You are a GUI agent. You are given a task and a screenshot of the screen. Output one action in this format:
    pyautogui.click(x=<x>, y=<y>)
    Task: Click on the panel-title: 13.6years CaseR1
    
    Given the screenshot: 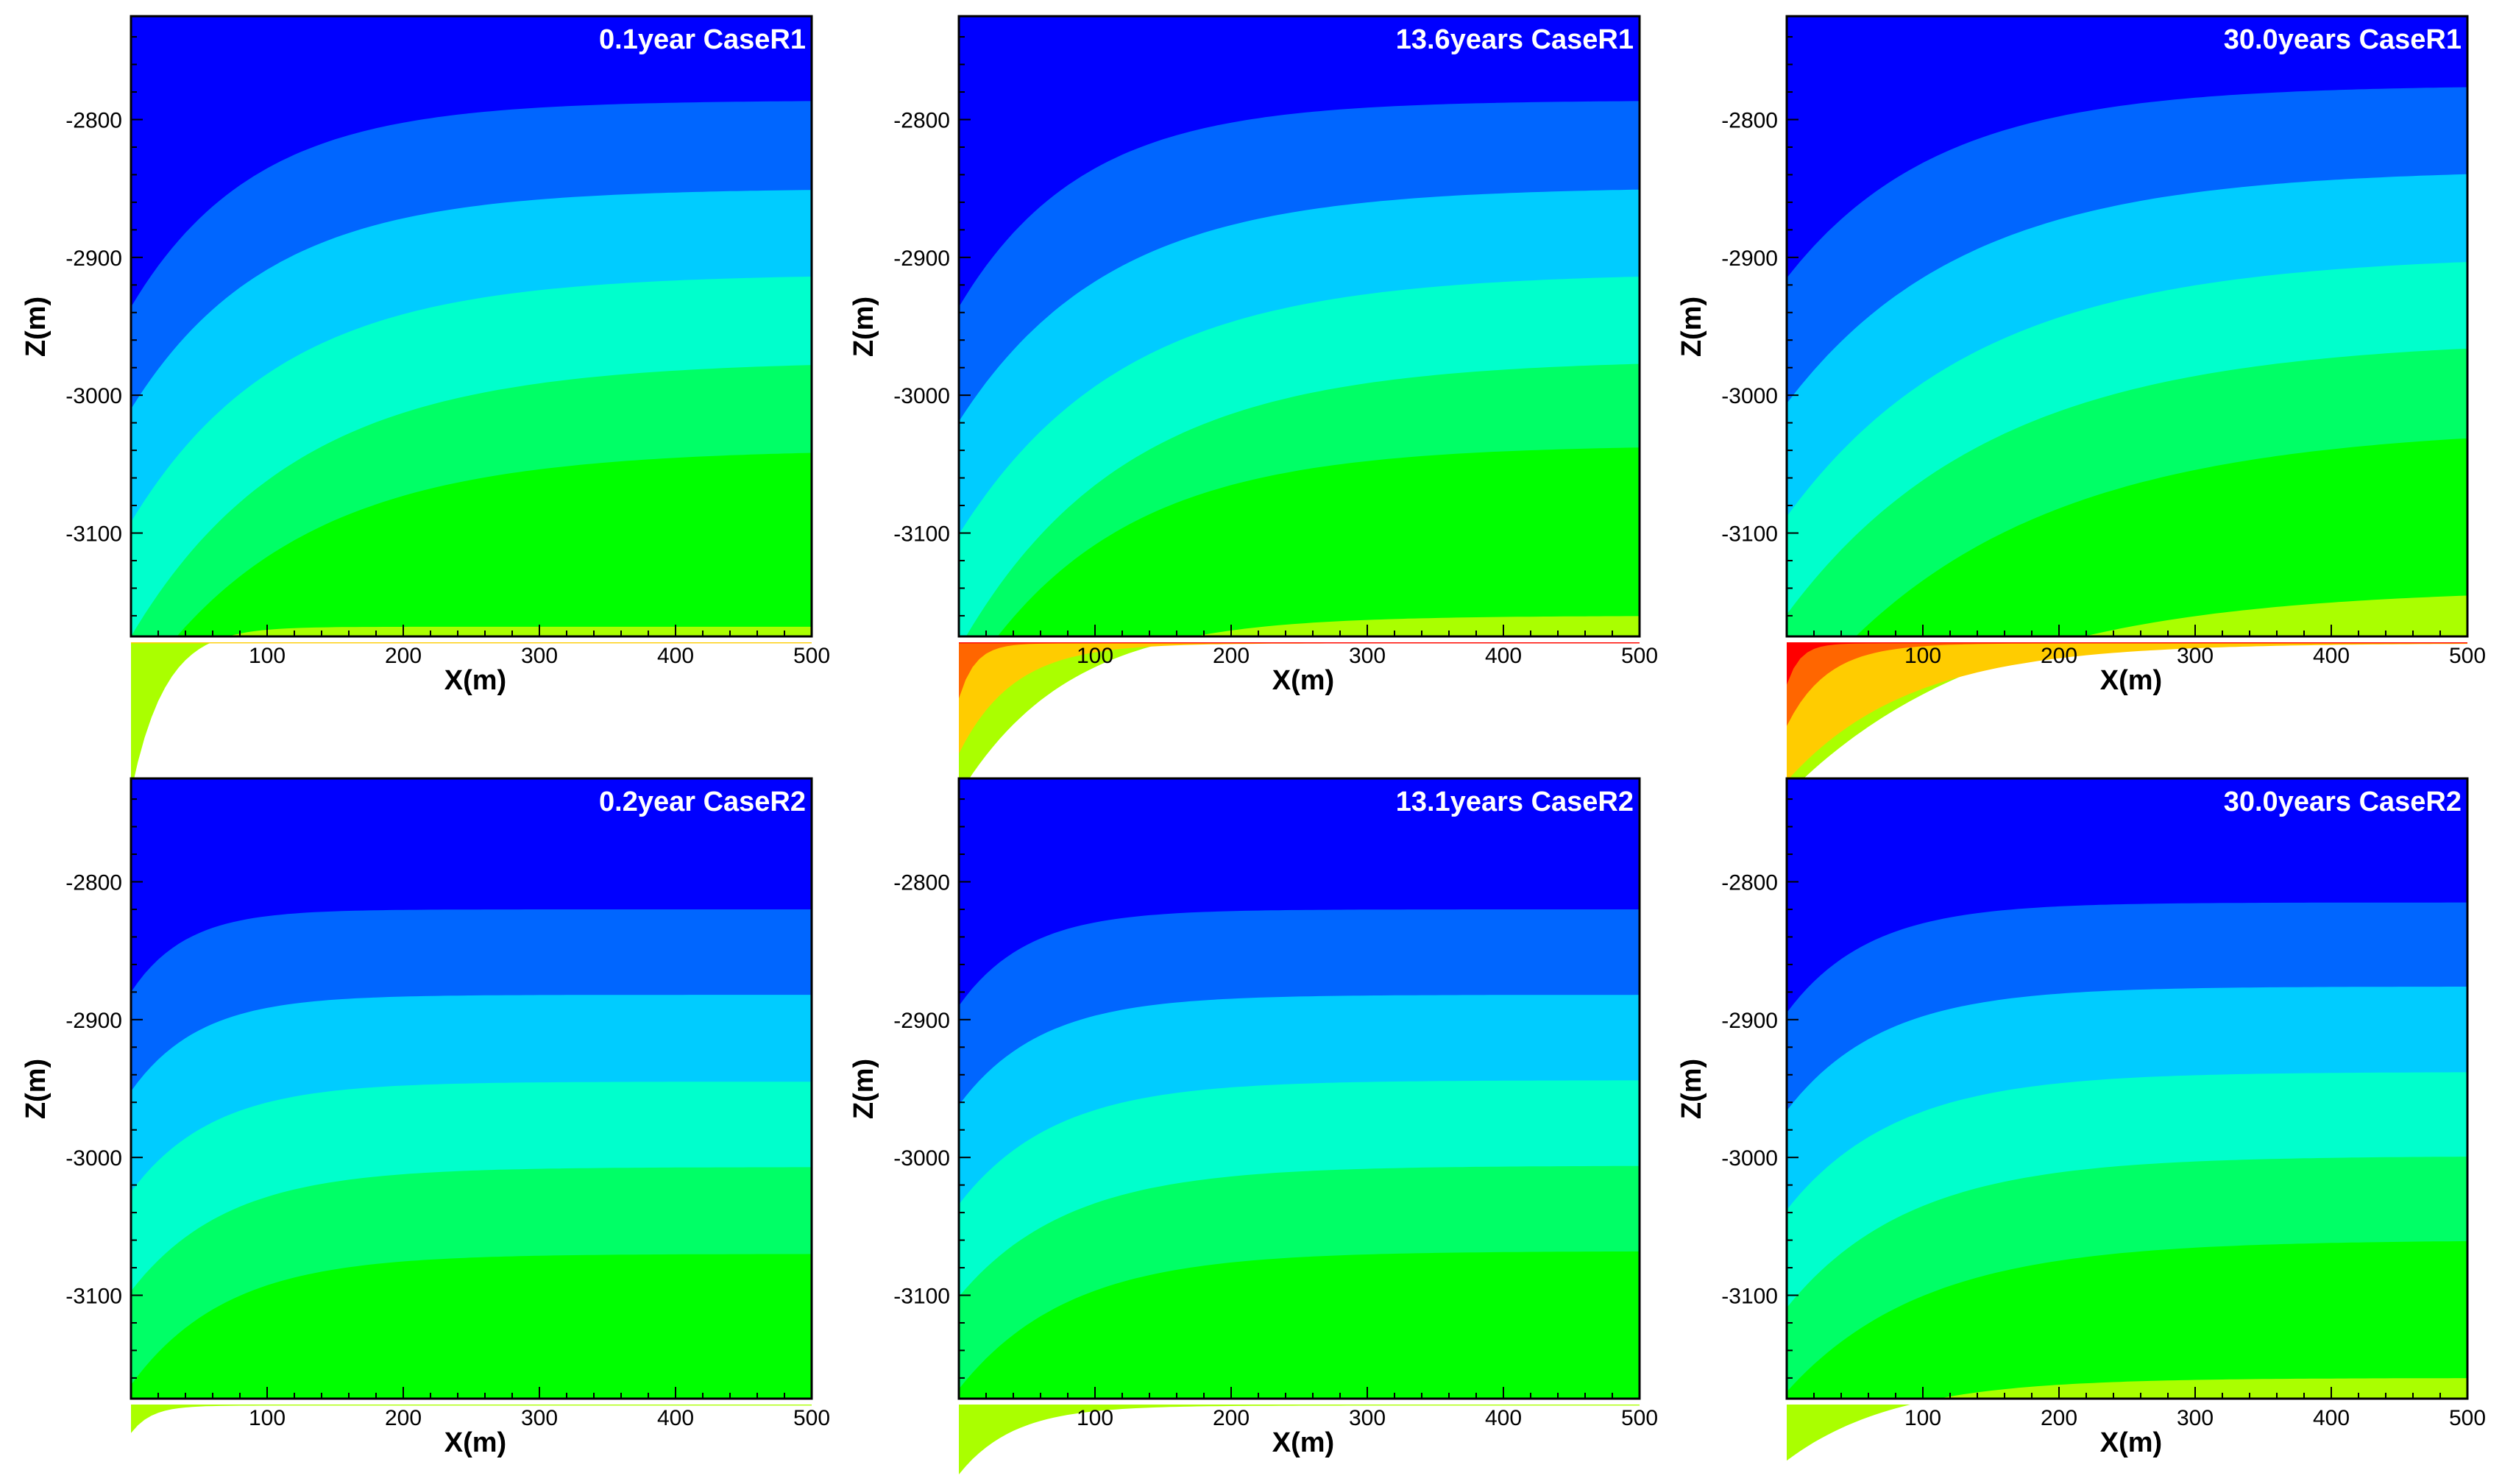 What is the action you would take?
    pyautogui.click(x=1515, y=39)
    